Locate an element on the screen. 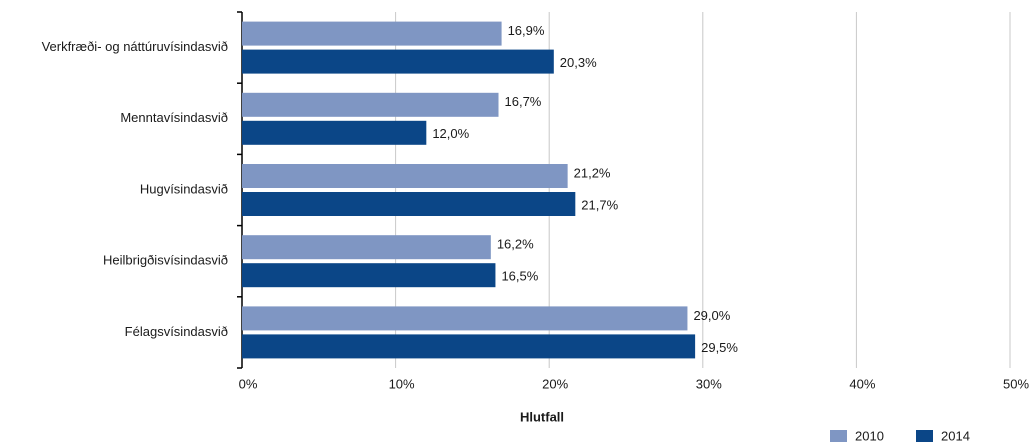 This screenshot has width=1036, height=447. value-label: 16,2% is located at coordinates (515, 244).